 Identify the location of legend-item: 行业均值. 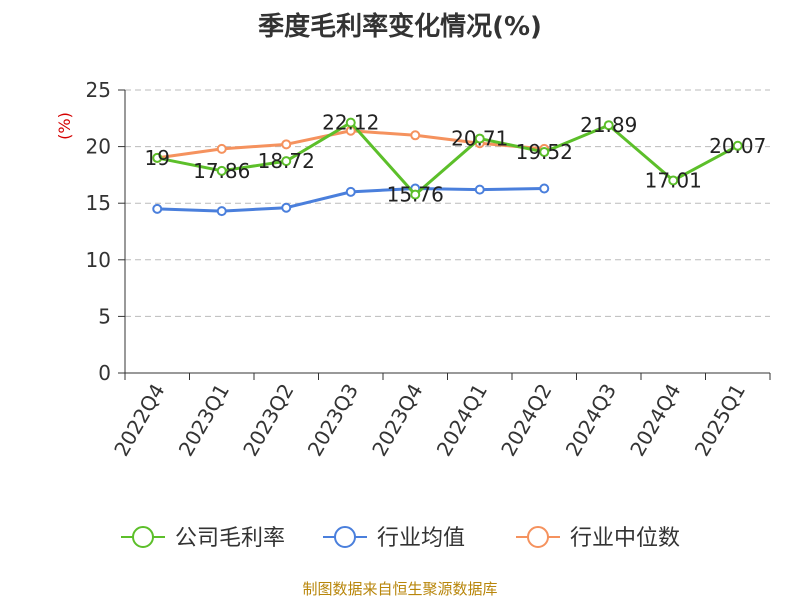
(394, 538).